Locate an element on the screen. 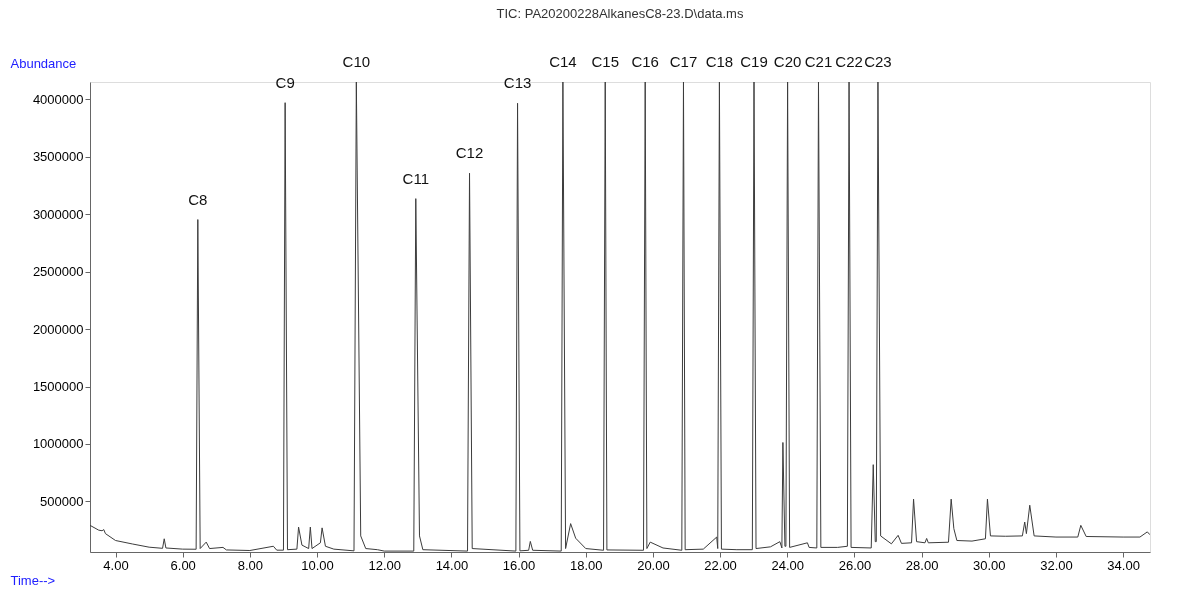 This screenshot has height=593, width=1199. y-axis-title: Abundance is located at coordinates (43, 63).